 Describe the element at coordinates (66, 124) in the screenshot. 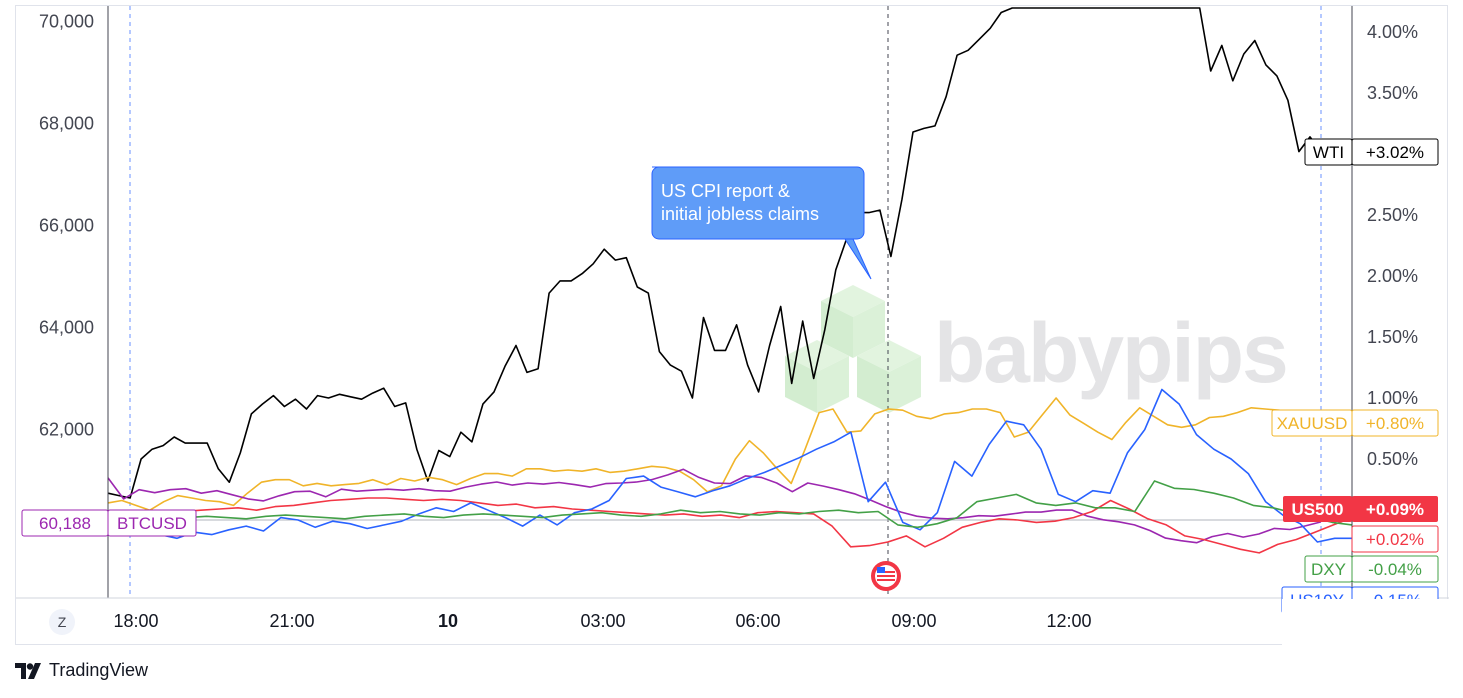

I see `left-axis-tick-label: 68,000` at that location.